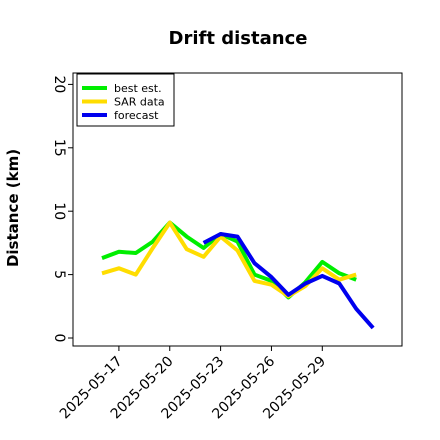  Describe the element at coordinates (238, 38) in the screenshot. I see `chart-title: Drift distance` at that location.